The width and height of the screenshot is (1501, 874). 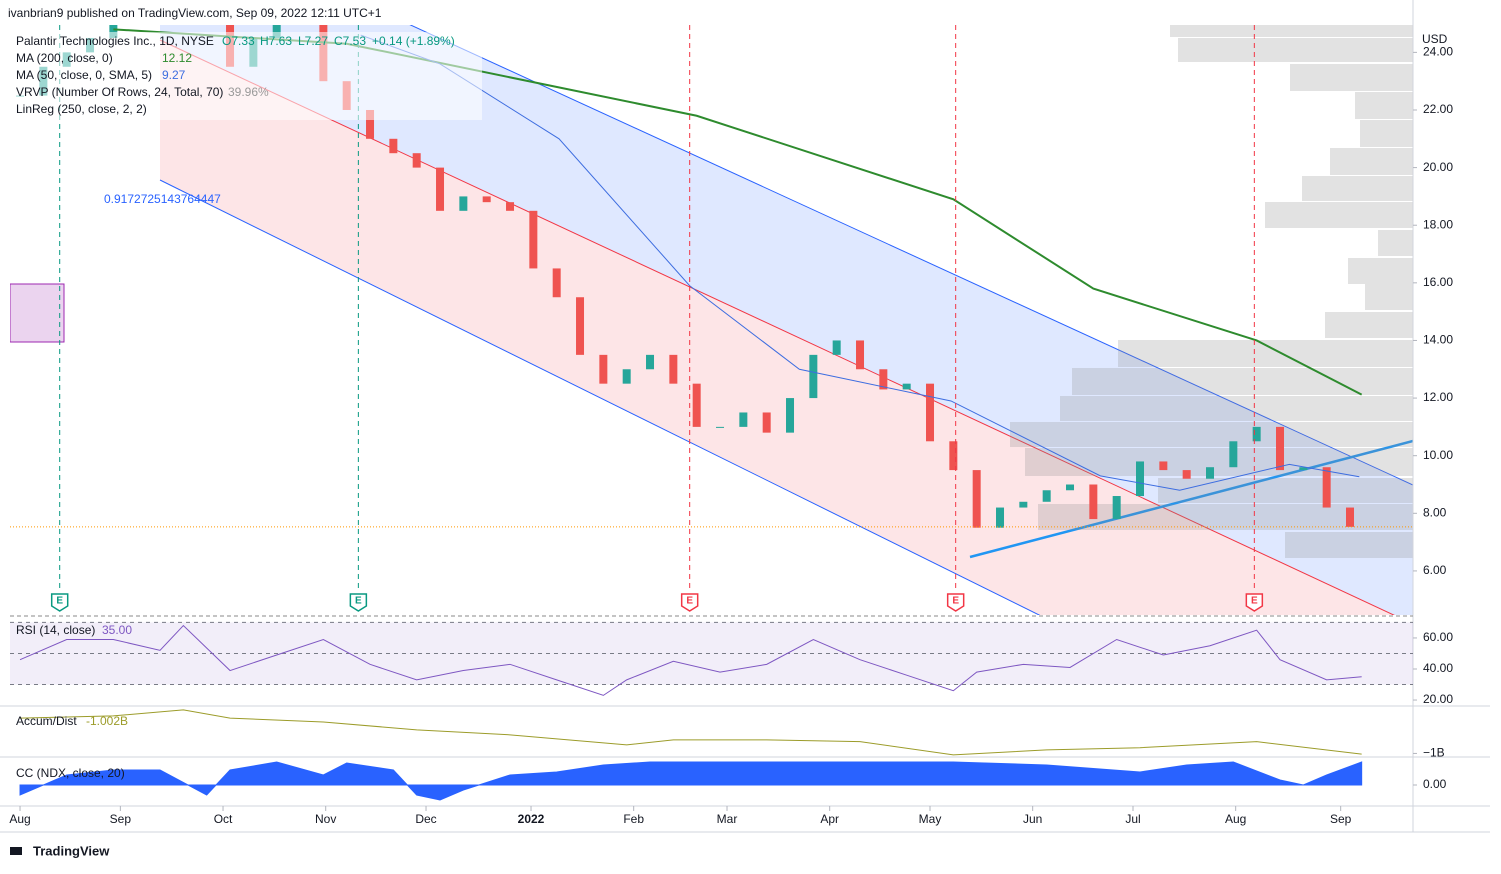 I want to click on y-tick-label: 10.00, so click(x=1438, y=455).